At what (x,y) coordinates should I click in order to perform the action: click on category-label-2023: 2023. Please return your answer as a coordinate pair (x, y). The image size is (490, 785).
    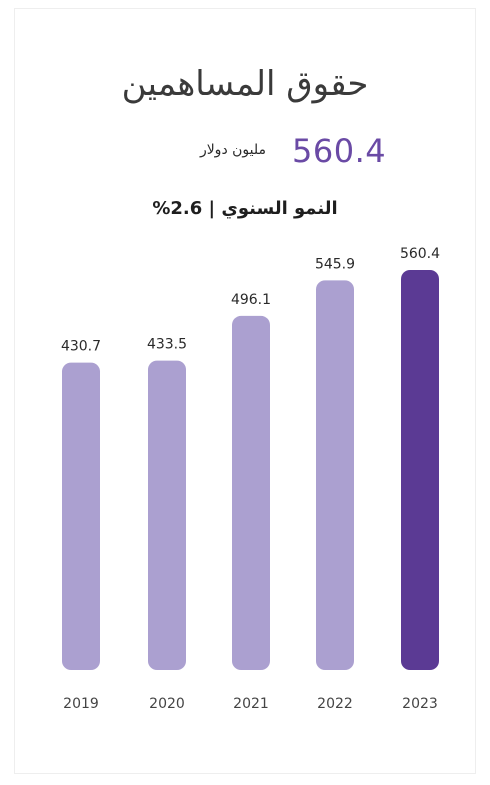
    Looking at the image, I should click on (420, 704).